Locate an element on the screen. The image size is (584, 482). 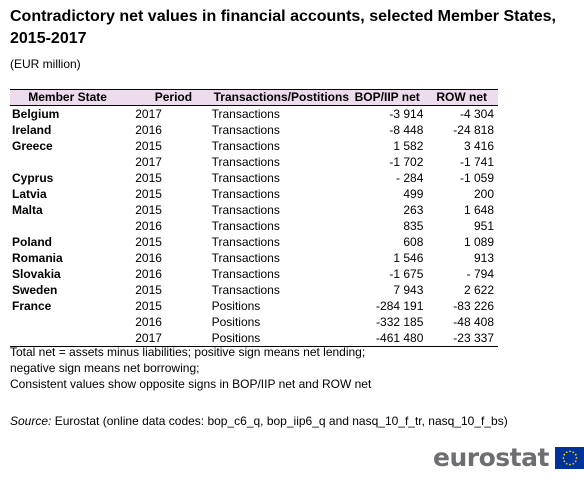
cell-row-net: -23 337 is located at coordinates (463, 338).